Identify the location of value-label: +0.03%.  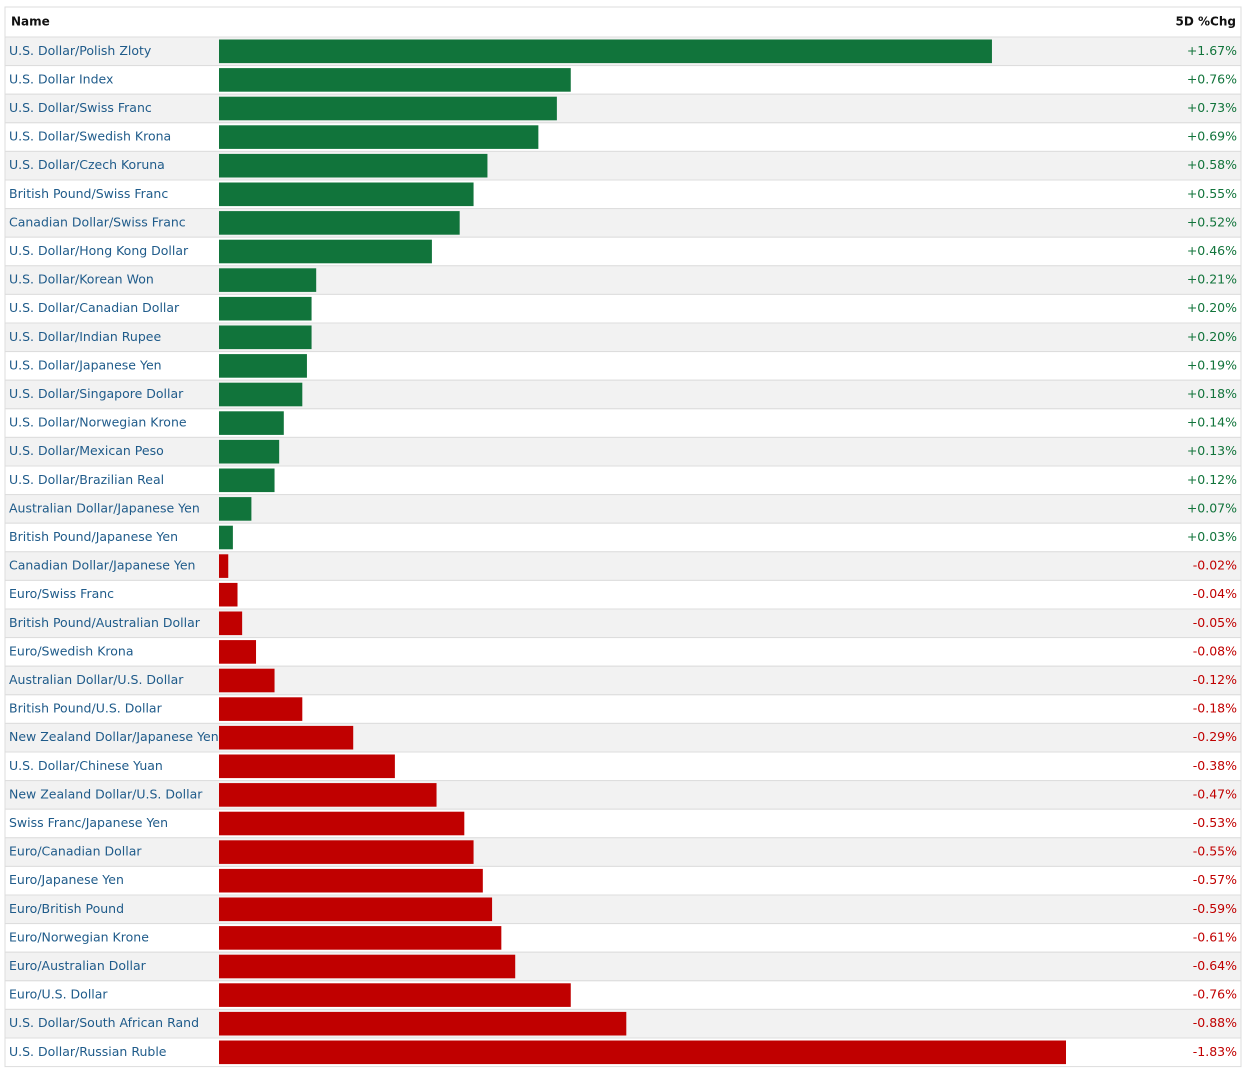
(1212, 536).